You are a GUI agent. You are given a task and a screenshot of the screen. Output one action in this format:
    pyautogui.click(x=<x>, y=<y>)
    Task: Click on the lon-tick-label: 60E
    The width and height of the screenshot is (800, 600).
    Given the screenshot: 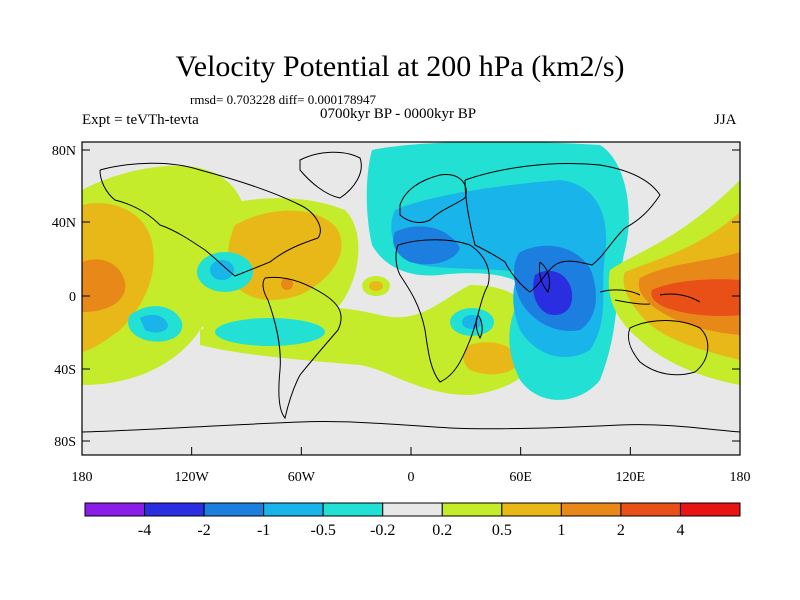 What is the action you would take?
    pyautogui.click(x=520, y=477)
    